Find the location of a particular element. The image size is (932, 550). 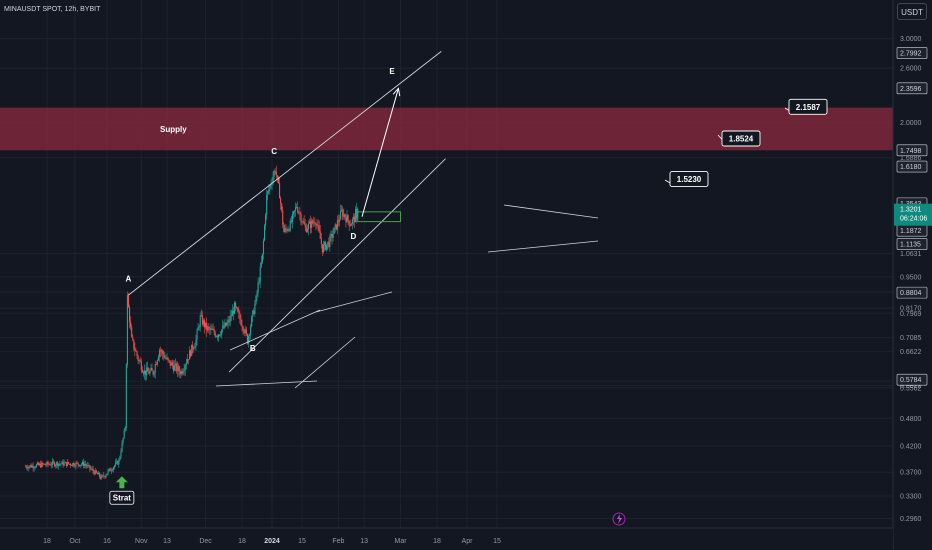

price-tick-label: 0.7969 is located at coordinates (911, 314).